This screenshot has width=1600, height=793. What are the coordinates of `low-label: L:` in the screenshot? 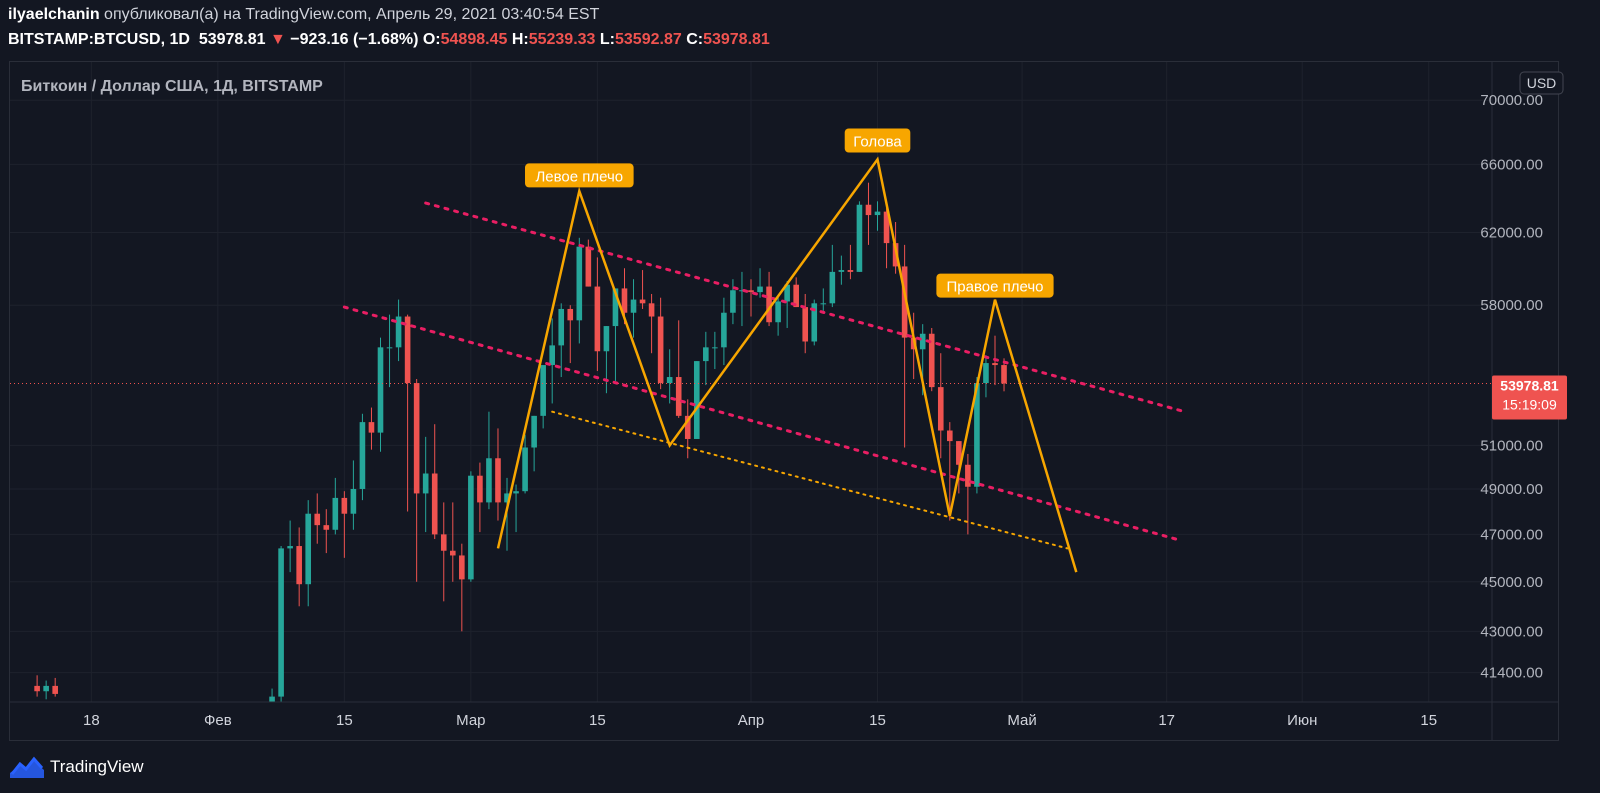 It's located at (607, 39).